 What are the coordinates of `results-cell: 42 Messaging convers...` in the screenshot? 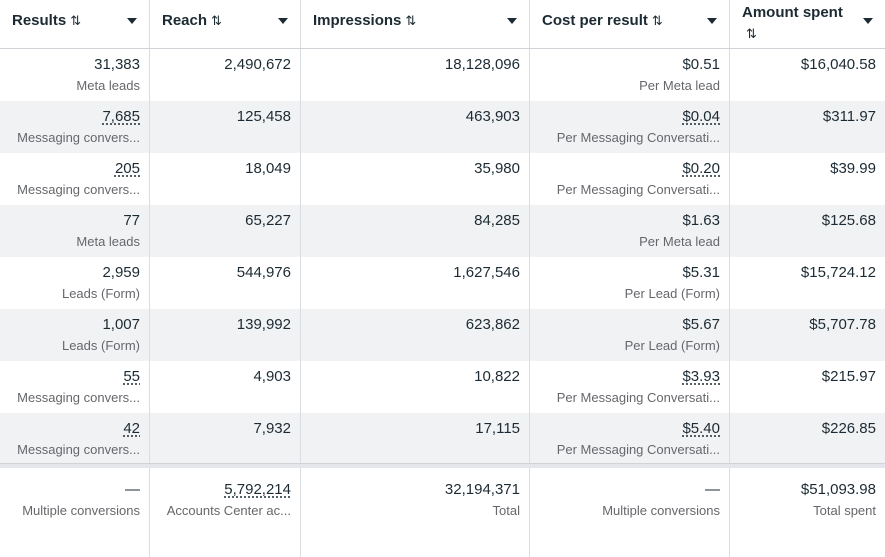 It's located at (75, 439).